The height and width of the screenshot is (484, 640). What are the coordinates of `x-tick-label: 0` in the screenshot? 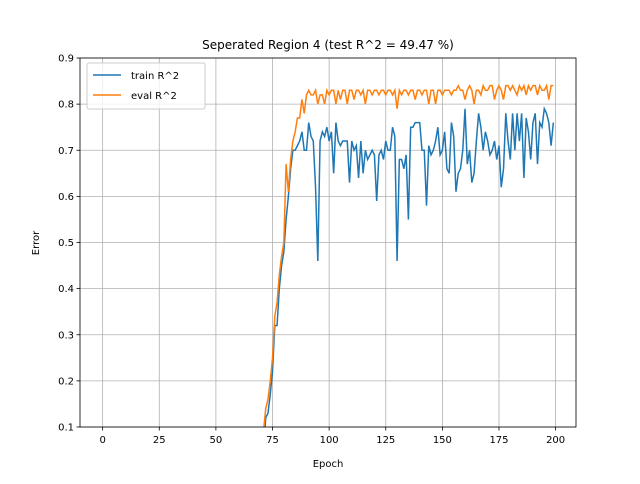 It's located at (102, 440).